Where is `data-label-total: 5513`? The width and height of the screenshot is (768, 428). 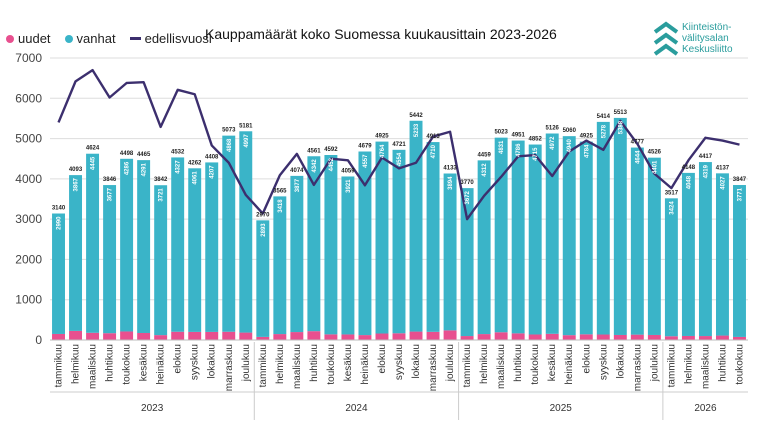 data-label-total: 5513 is located at coordinates (621, 113).